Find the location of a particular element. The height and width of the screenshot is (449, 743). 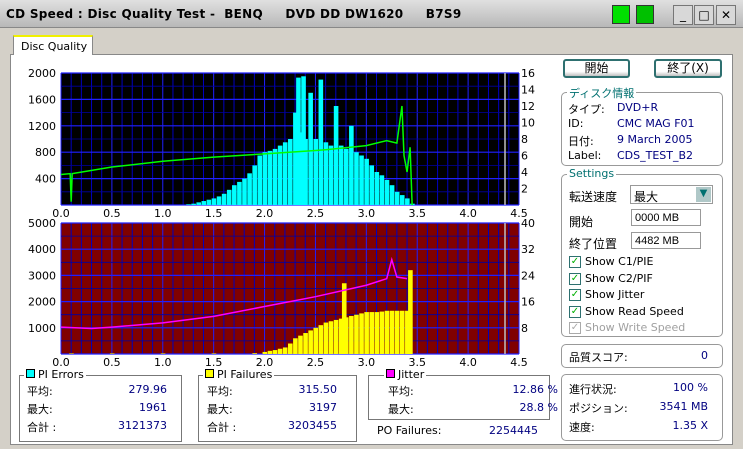

y-tick-label: 1600 is located at coordinates (42, 99).